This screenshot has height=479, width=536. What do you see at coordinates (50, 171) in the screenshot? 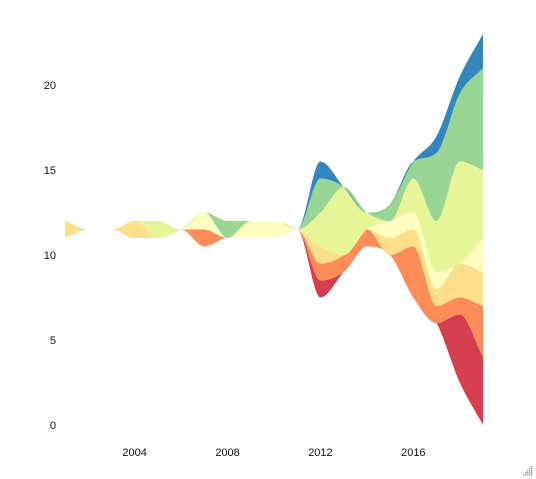
I see `y-tick-label: 15` at bounding box center [50, 171].